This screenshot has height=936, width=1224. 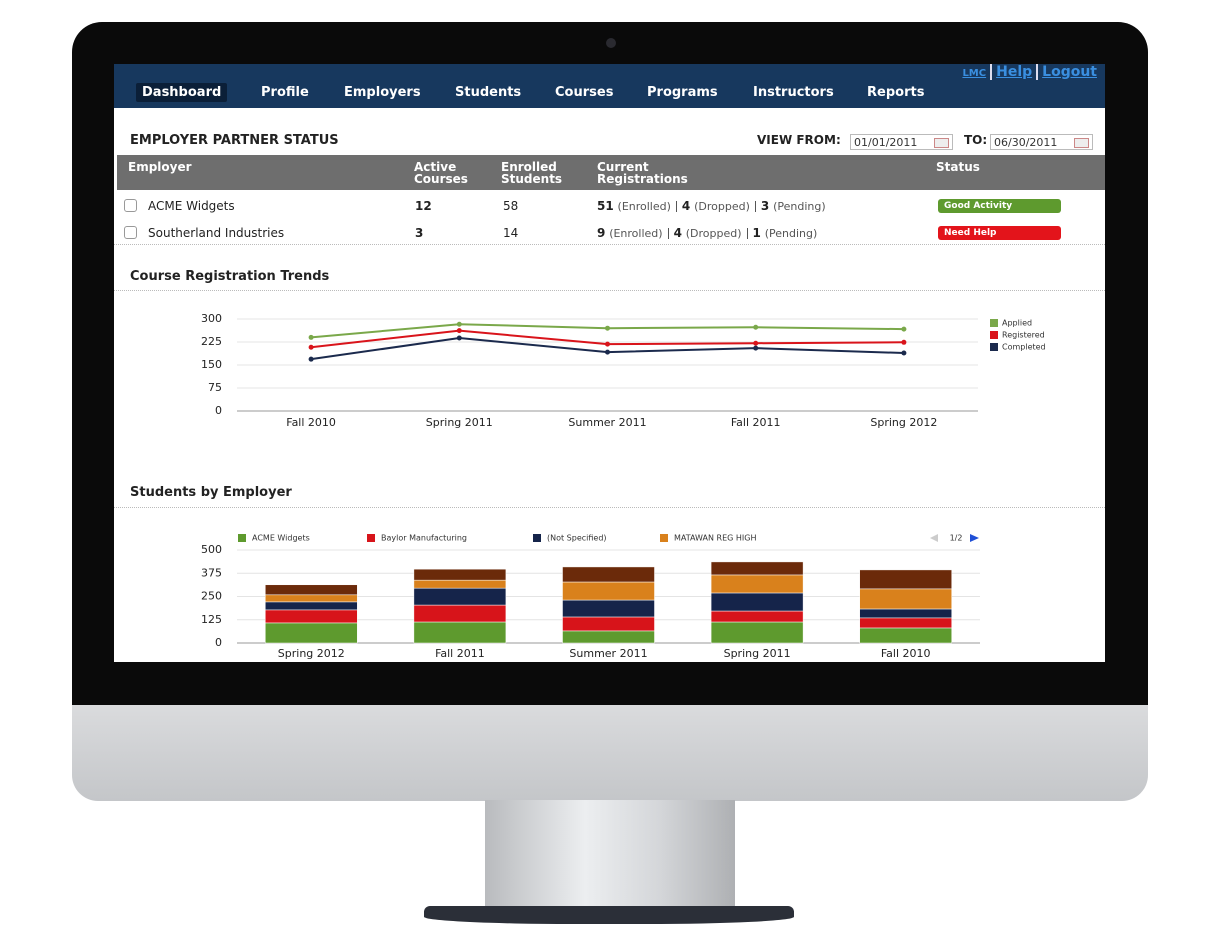 What do you see at coordinates (191, 206) in the screenshot?
I see `employer-name: ACME Widgets` at bounding box center [191, 206].